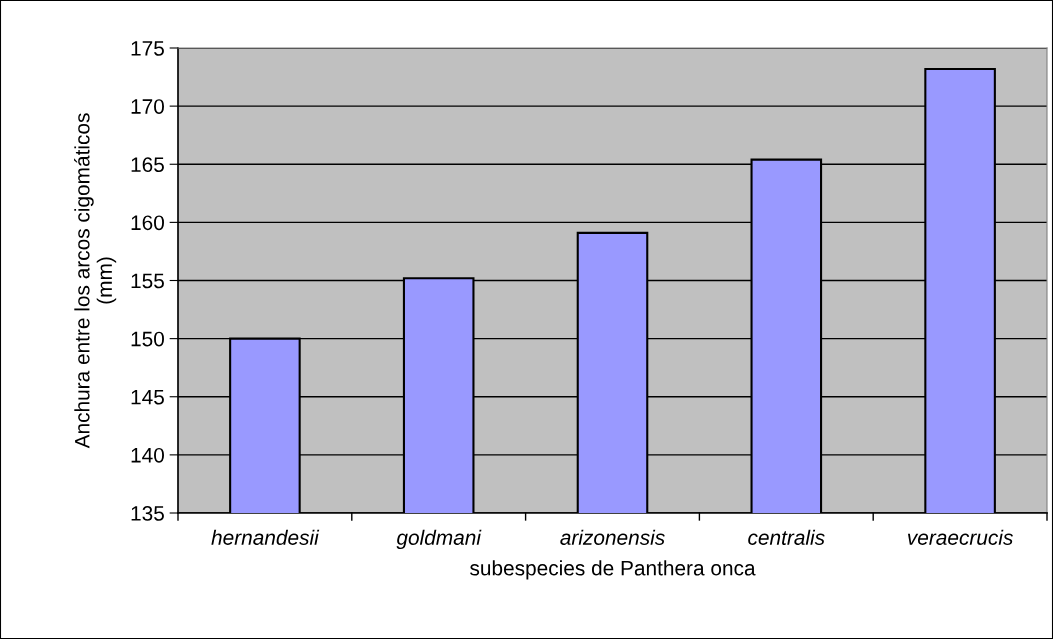  Describe the element at coordinates (147, 513) in the screenshot. I see `y-tick-label: 135` at that location.